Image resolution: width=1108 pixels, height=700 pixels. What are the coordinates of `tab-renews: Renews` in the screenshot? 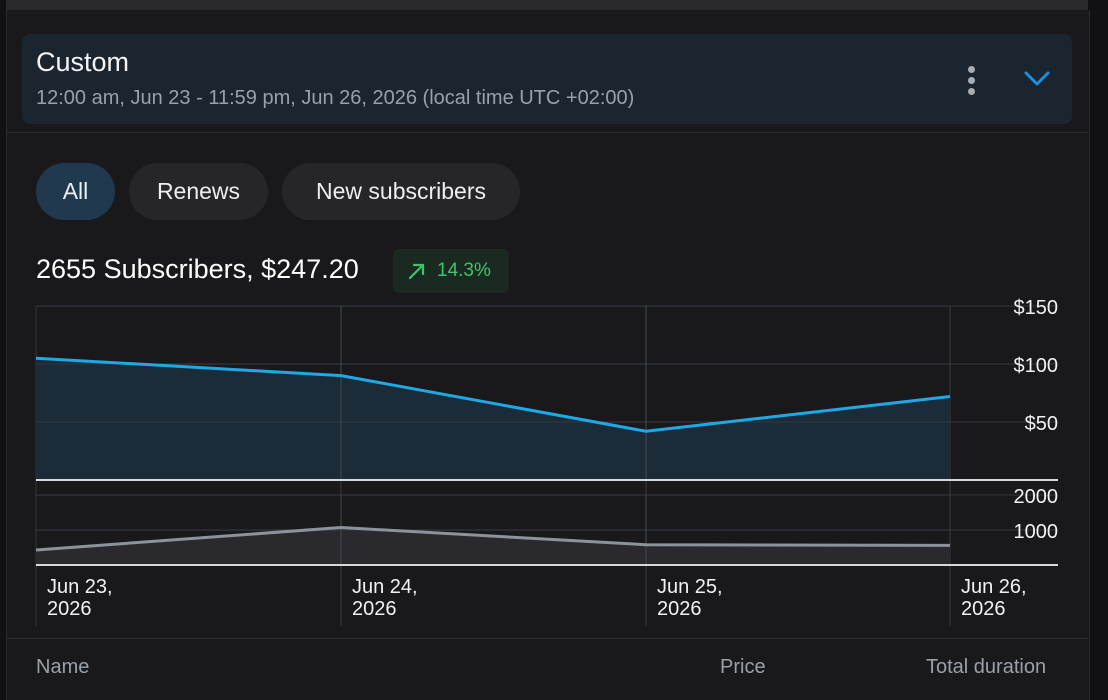 It's located at (198, 191).